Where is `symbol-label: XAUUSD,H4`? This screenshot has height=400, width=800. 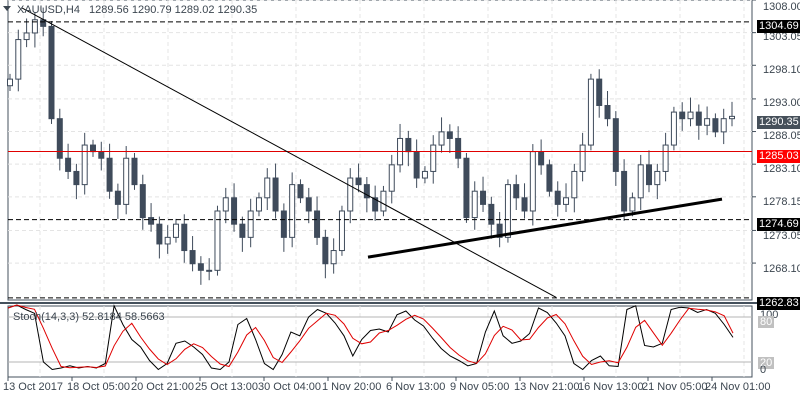
symbol-label: XAUUSD,H4 is located at coordinates (48, 10).